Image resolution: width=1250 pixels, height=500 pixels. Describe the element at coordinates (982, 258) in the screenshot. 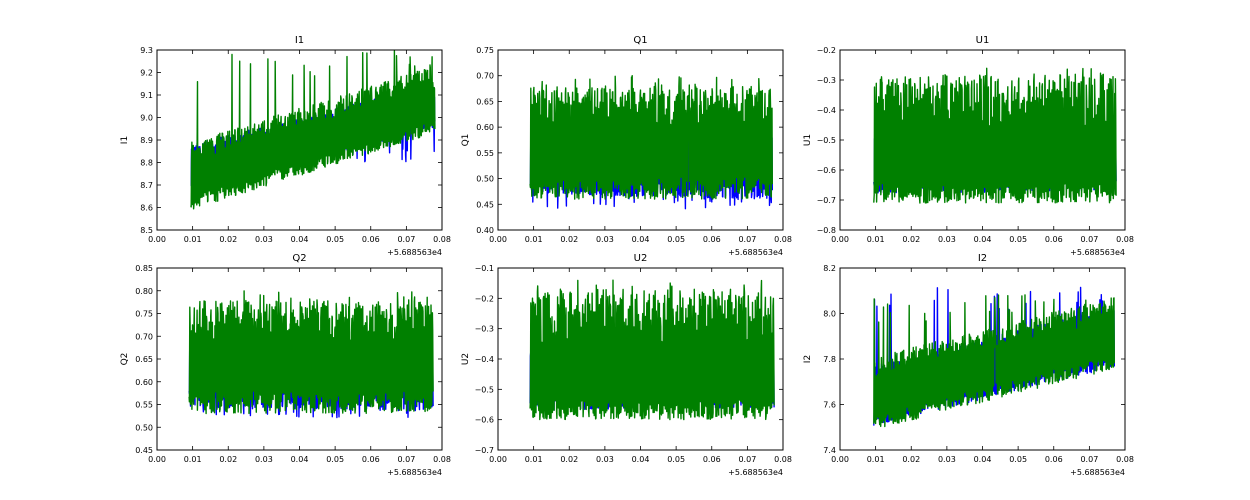

I see `chart-title: I2` at that location.